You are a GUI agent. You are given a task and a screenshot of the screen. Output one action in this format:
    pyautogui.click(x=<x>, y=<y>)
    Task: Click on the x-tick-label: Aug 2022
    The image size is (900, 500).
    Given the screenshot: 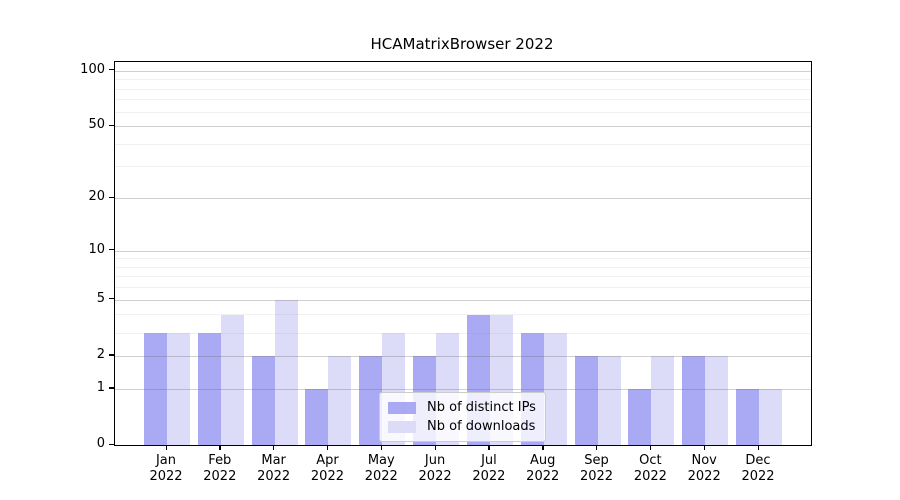 What is the action you would take?
    pyautogui.click(x=543, y=469)
    